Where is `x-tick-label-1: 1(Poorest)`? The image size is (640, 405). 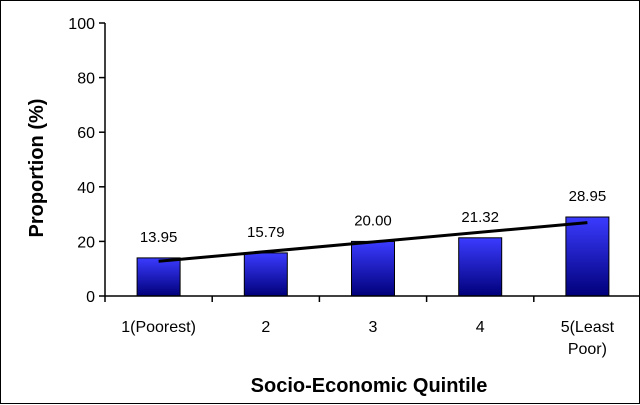
x-tick-label-1: 1(Poorest) is located at coordinates (158, 327).